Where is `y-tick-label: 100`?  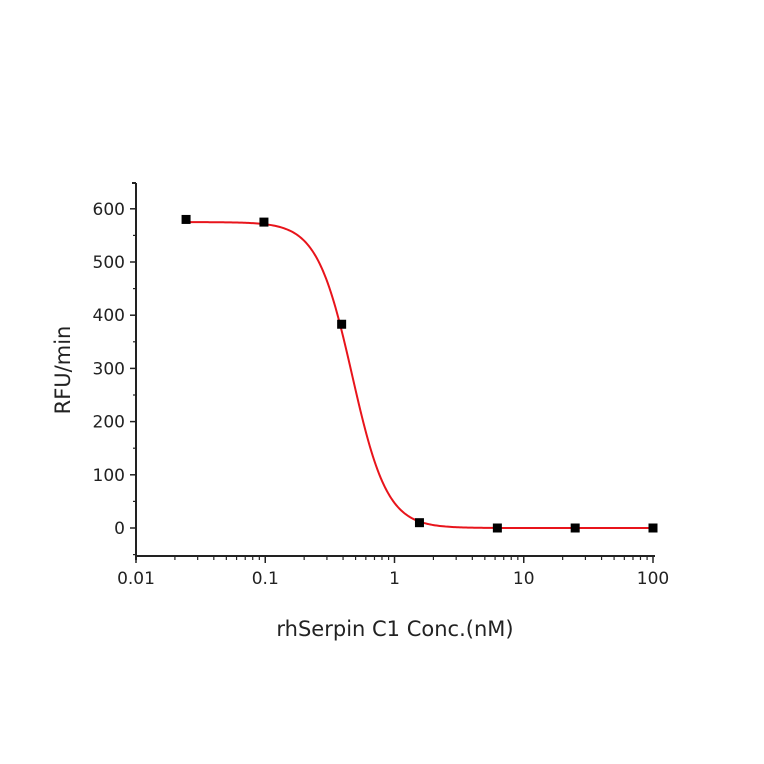 y-tick-label: 100 is located at coordinates (109, 476).